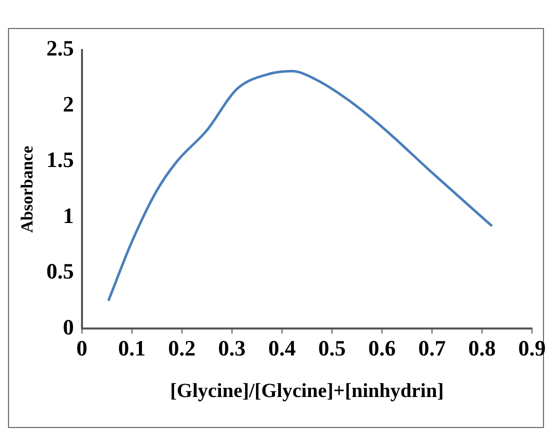  Describe the element at coordinates (132, 347) in the screenshot. I see `x-tick-label: 0.1` at that location.